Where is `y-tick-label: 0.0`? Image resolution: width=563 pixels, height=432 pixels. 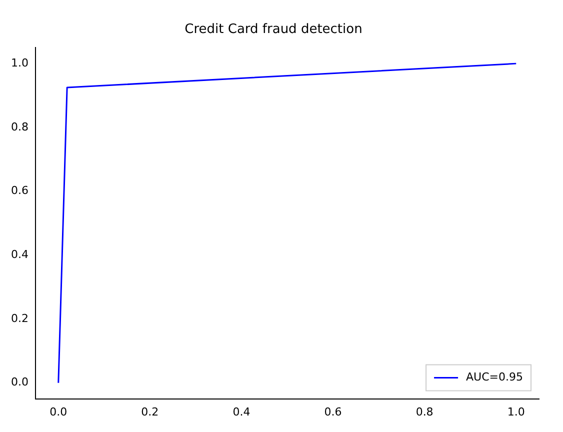
y-tick-label: 0.0 is located at coordinates (19, 382).